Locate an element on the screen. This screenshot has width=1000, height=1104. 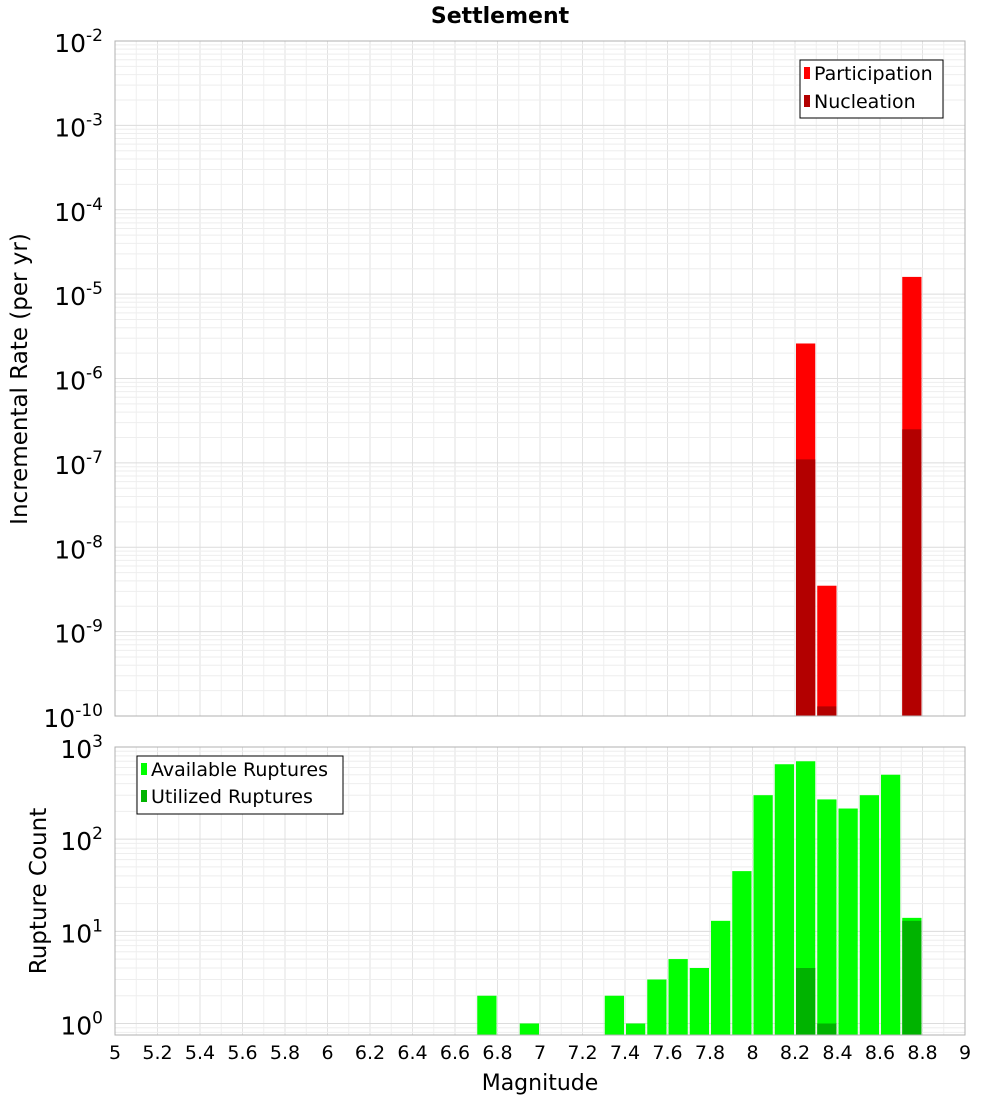
x-tick-label: 6.2 is located at coordinates (370, 1053).